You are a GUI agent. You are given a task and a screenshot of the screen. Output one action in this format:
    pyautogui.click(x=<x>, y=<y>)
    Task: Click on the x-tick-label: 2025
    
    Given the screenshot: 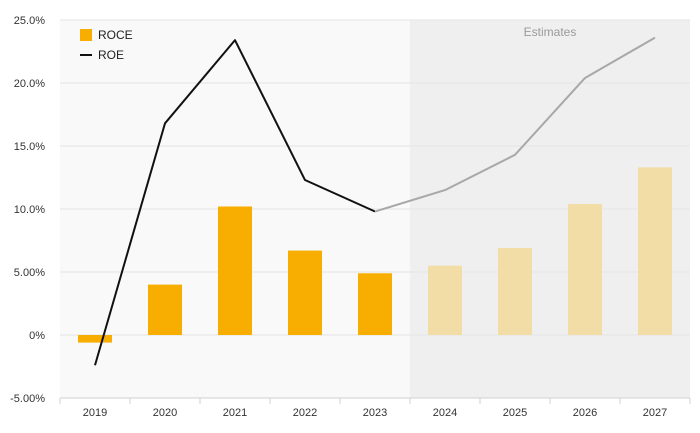 What is the action you would take?
    pyautogui.click(x=515, y=413)
    